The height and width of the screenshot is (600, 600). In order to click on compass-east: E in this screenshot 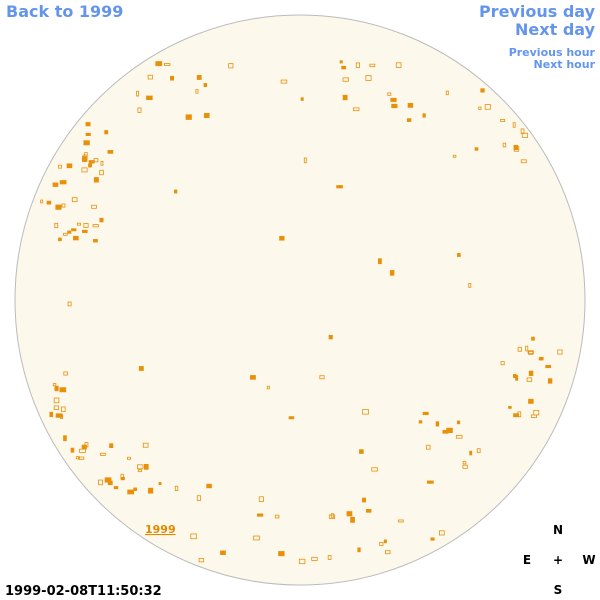, I will do `click(527, 560)`.